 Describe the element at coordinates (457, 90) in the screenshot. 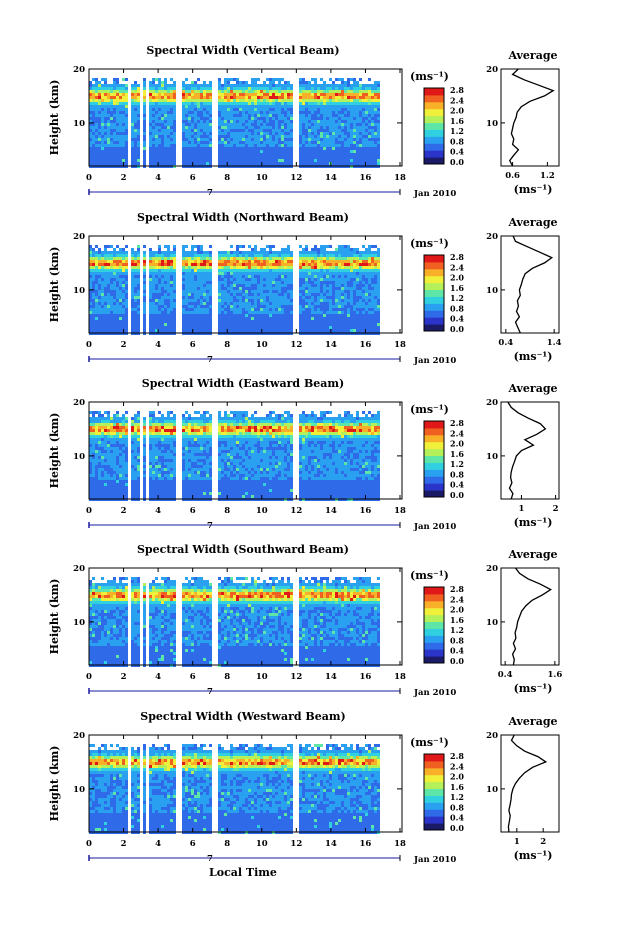

I see `colorbar-tick-label: 2.8` at that location.